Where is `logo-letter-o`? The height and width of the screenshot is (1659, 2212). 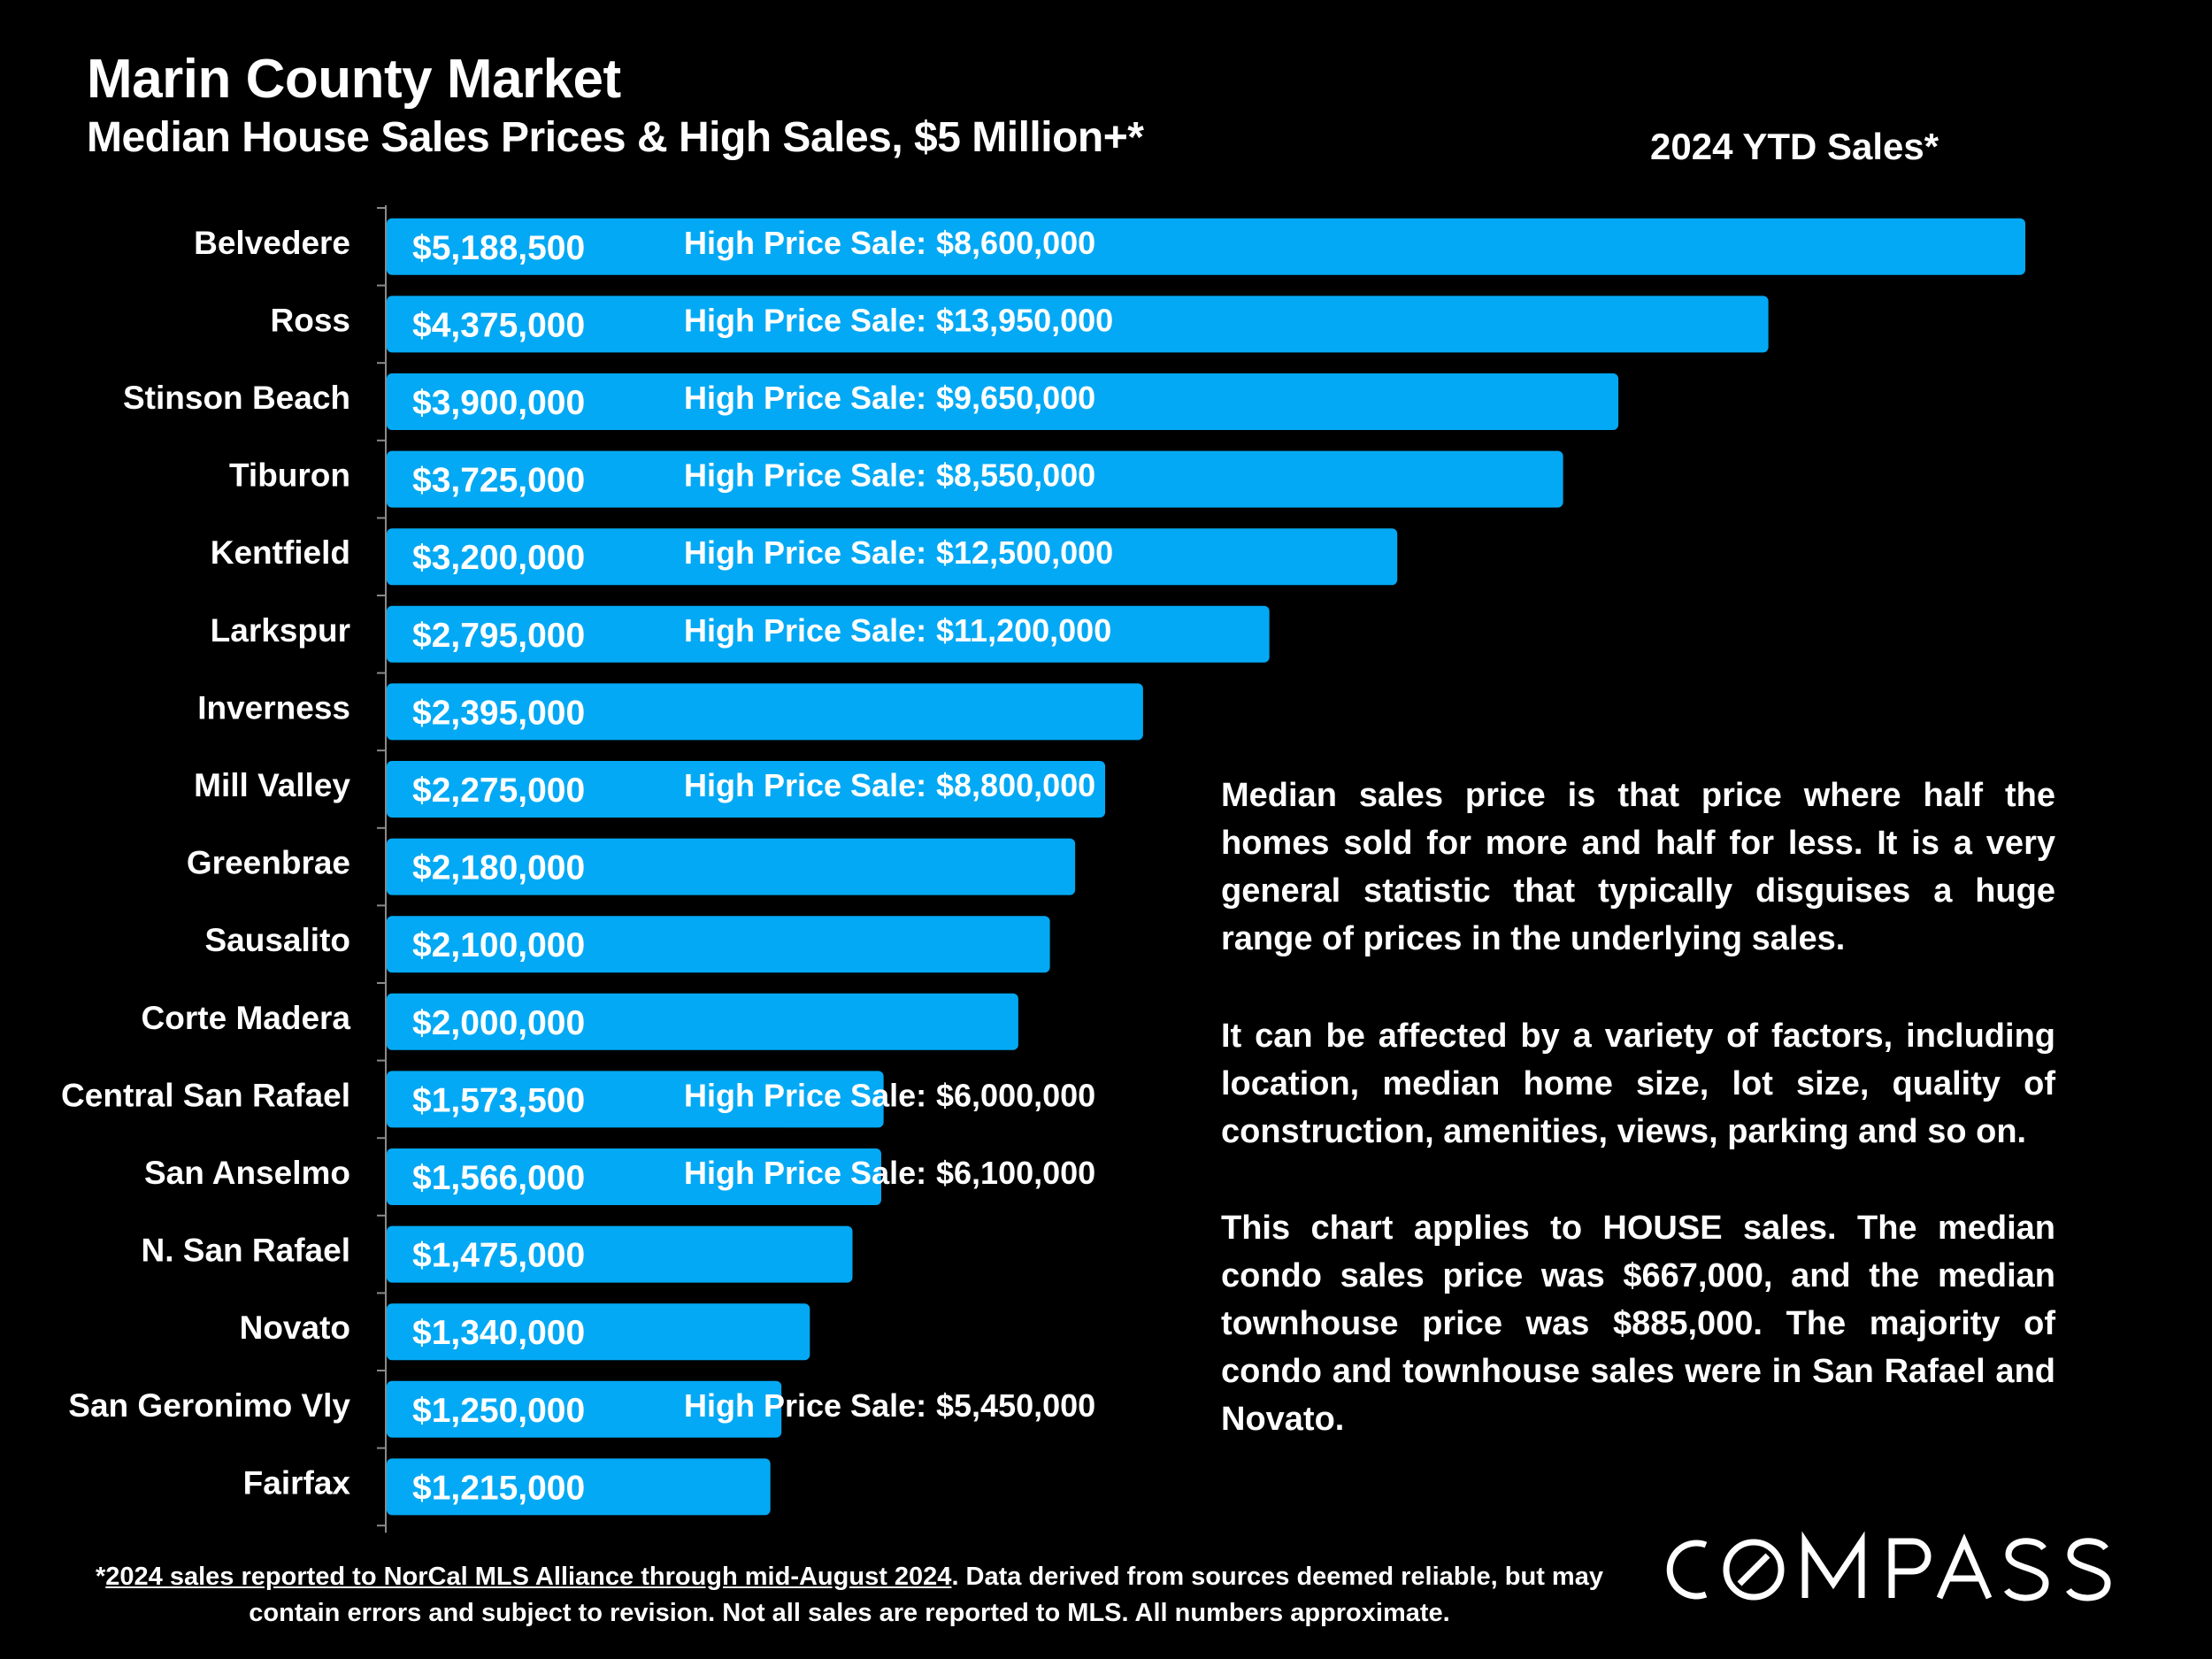 logo-letter-o is located at coordinates (1754, 1570).